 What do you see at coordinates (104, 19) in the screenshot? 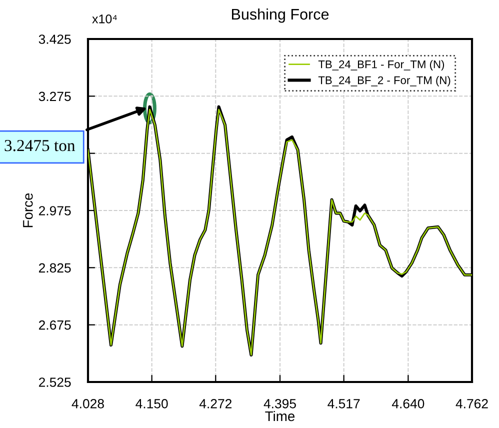
I see `text: x10⁴` at bounding box center [104, 19].